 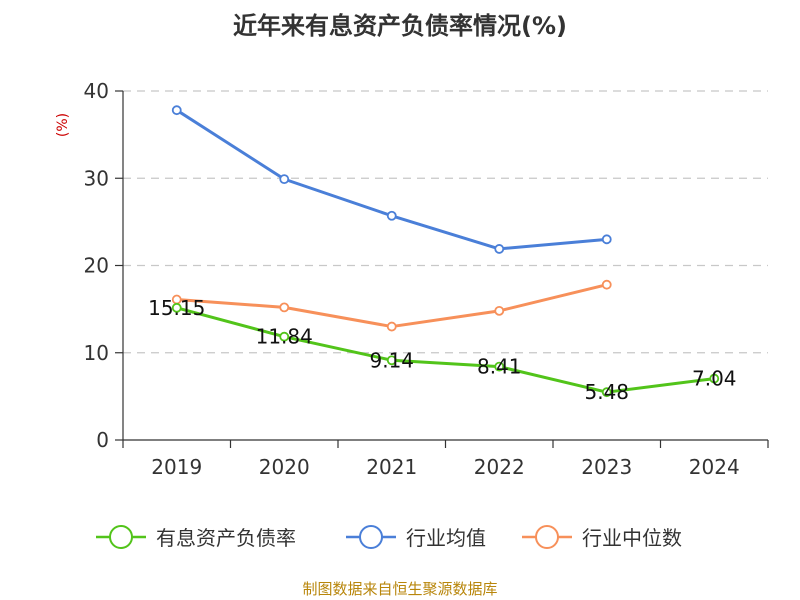 What do you see at coordinates (96, 353) in the screenshot?
I see `y-tick-label: 10` at bounding box center [96, 353].